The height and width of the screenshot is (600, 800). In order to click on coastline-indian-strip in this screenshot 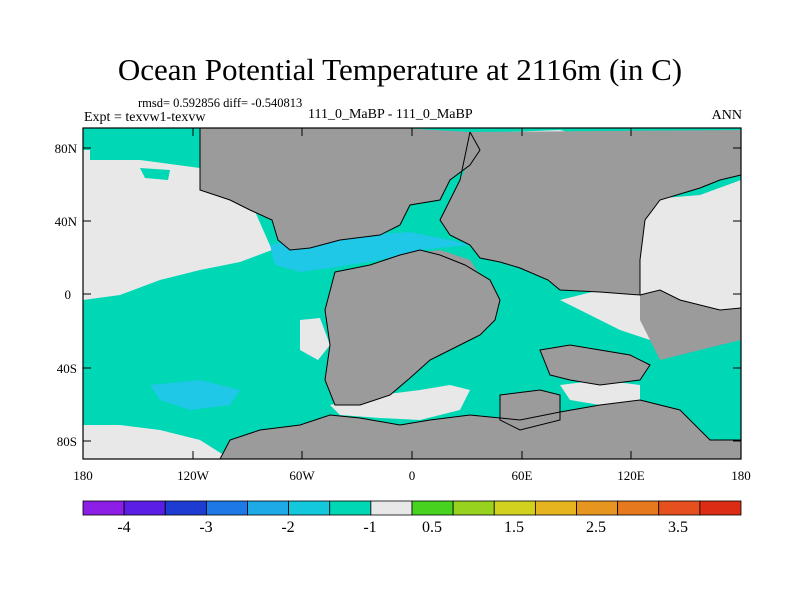, I will do `click(530, 410)`.